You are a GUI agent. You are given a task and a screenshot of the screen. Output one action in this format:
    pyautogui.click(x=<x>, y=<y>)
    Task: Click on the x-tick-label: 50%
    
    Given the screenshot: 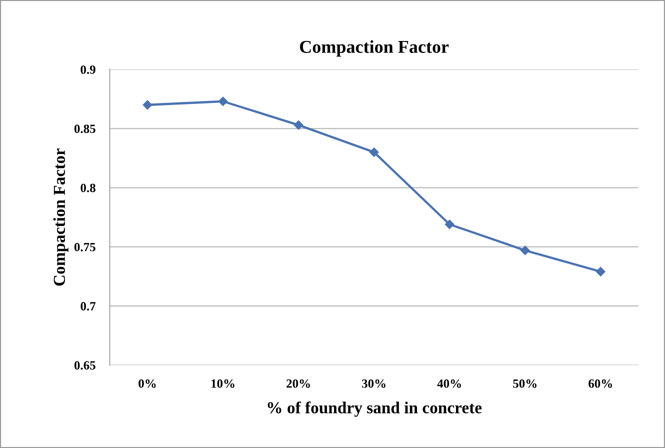 What is the action you would take?
    pyautogui.click(x=524, y=383)
    